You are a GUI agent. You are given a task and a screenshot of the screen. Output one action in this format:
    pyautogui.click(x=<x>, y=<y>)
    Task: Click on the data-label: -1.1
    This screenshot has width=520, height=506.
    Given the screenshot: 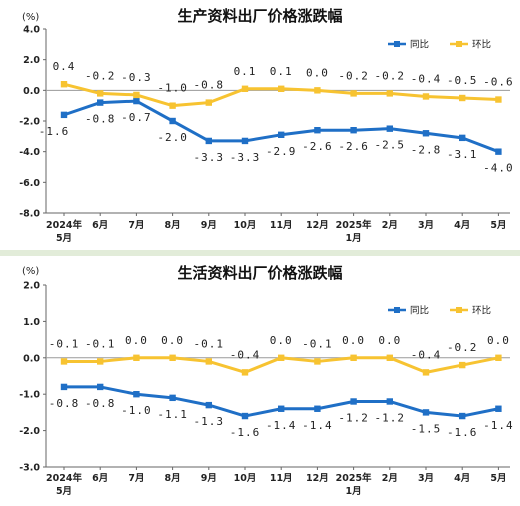 What is the action you would take?
    pyautogui.click(x=172, y=414)
    